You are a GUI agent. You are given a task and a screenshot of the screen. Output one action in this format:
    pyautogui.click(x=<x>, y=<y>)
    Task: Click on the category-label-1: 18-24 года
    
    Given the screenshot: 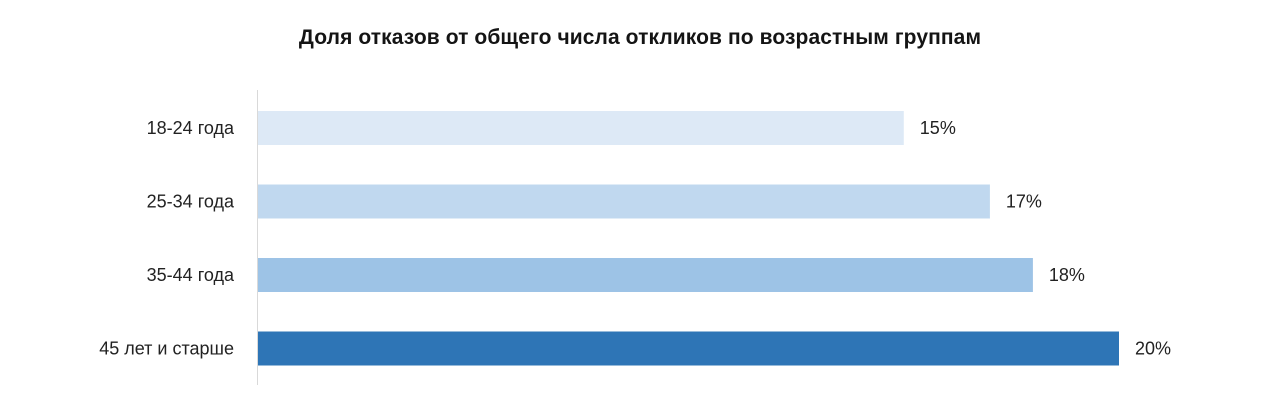 What is the action you would take?
    pyautogui.click(x=191, y=128)
    